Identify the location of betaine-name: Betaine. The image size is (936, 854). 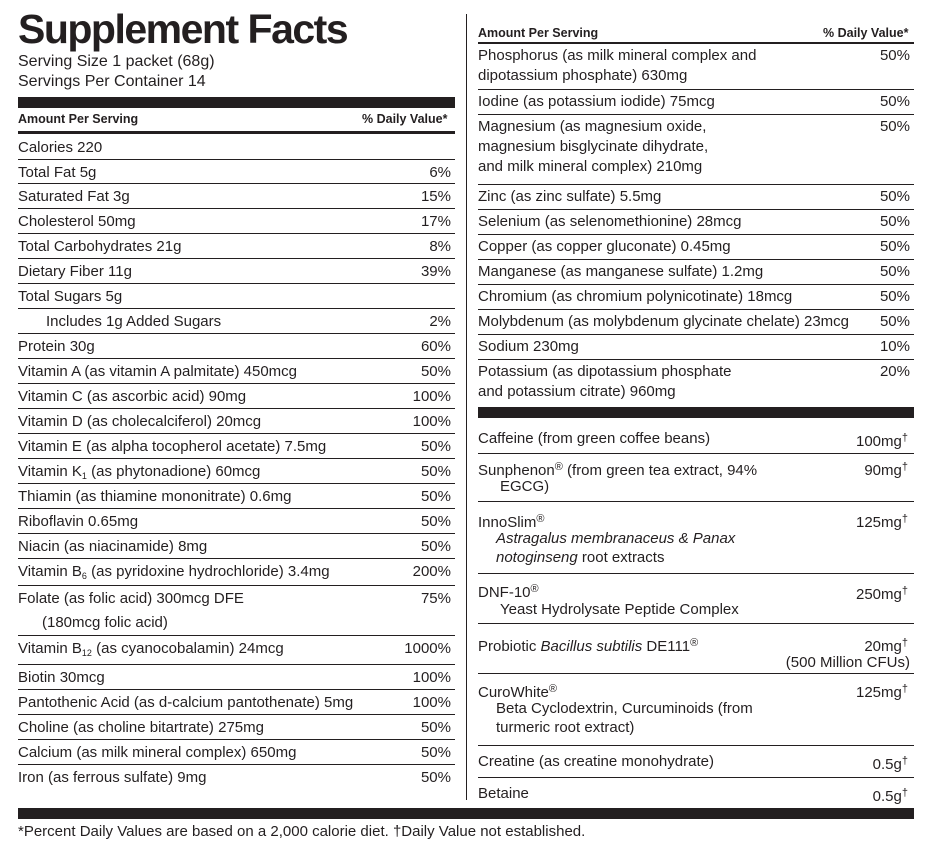
(503, 793).